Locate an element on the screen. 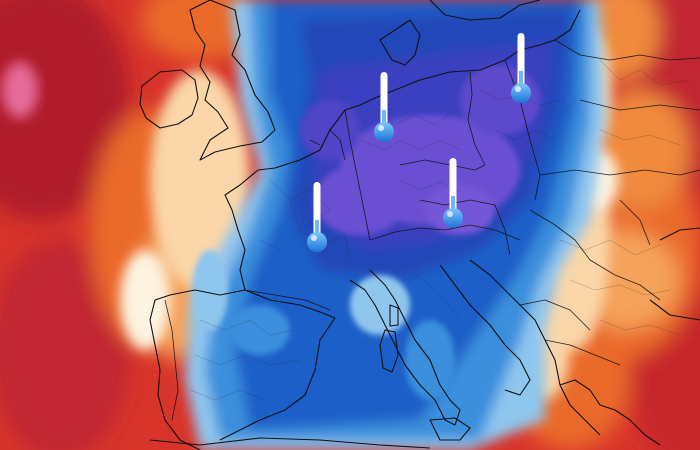 This screenshot has width=700, height=450. iberia-med-coast is located at coordinates (277, 379).